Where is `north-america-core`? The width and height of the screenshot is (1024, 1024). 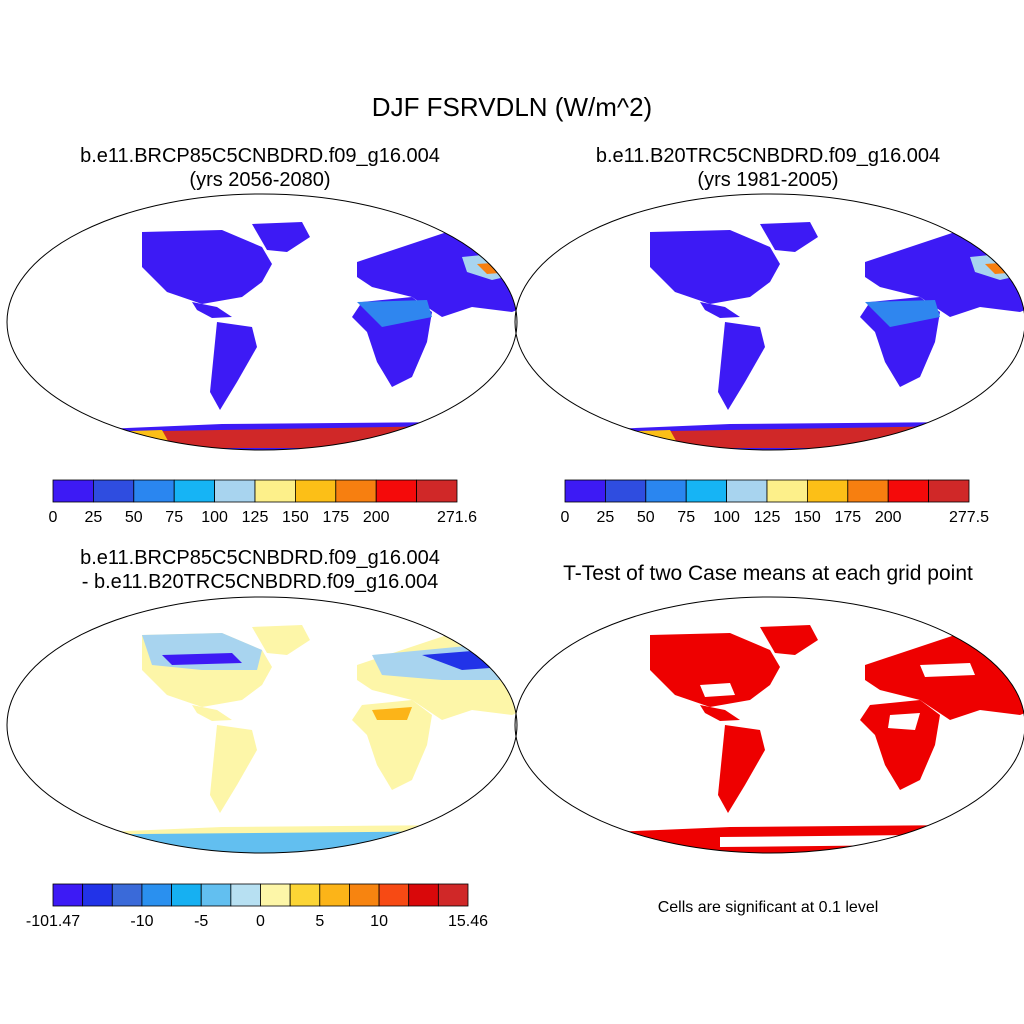 north-america-core is located at coordinates (202, 659).